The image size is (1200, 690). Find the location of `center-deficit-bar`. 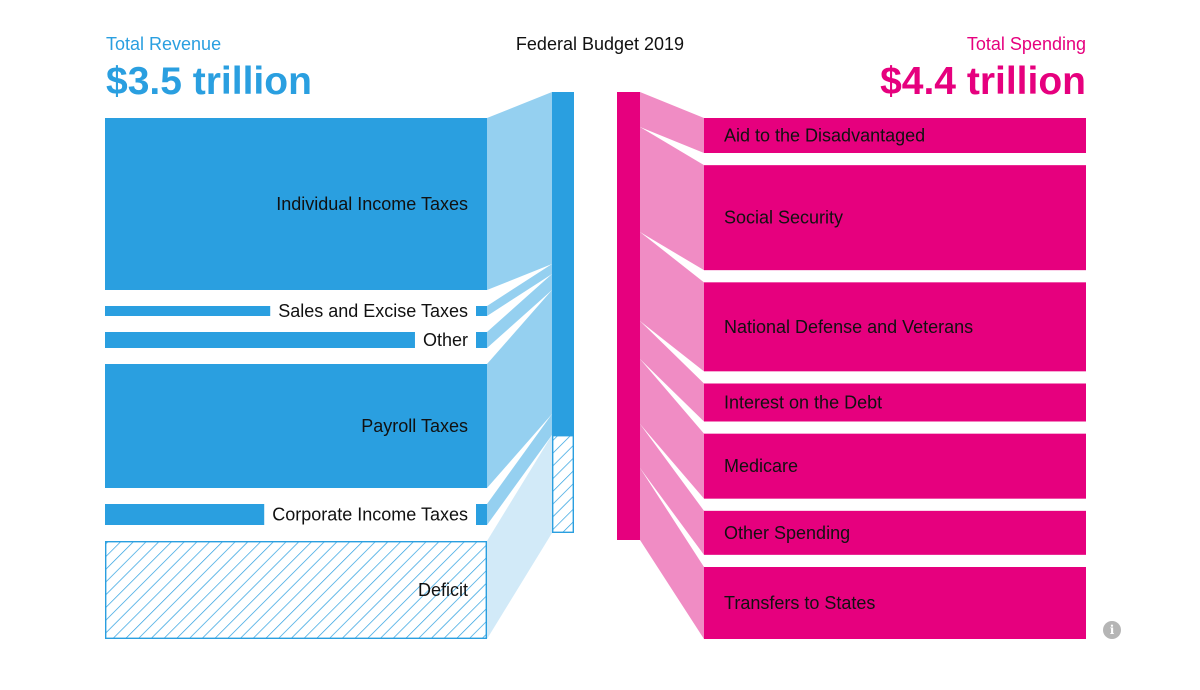

center-deficit-bar is located at coordinates (563, 484).